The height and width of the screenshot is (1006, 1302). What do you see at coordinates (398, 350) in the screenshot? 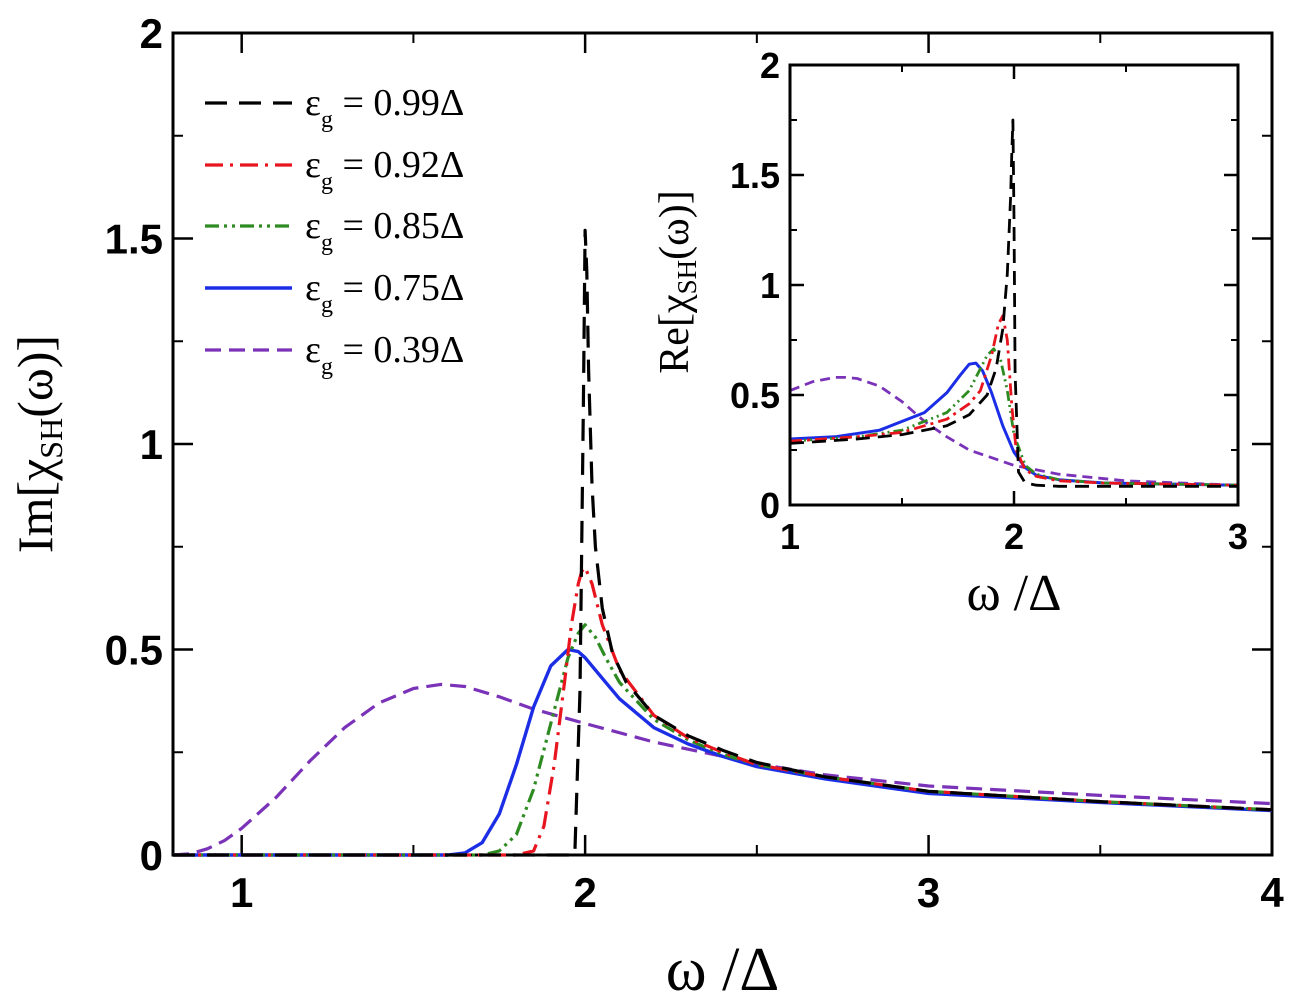
I see `legend-value: = 0.39Δ` at bounding box center [398, 350].